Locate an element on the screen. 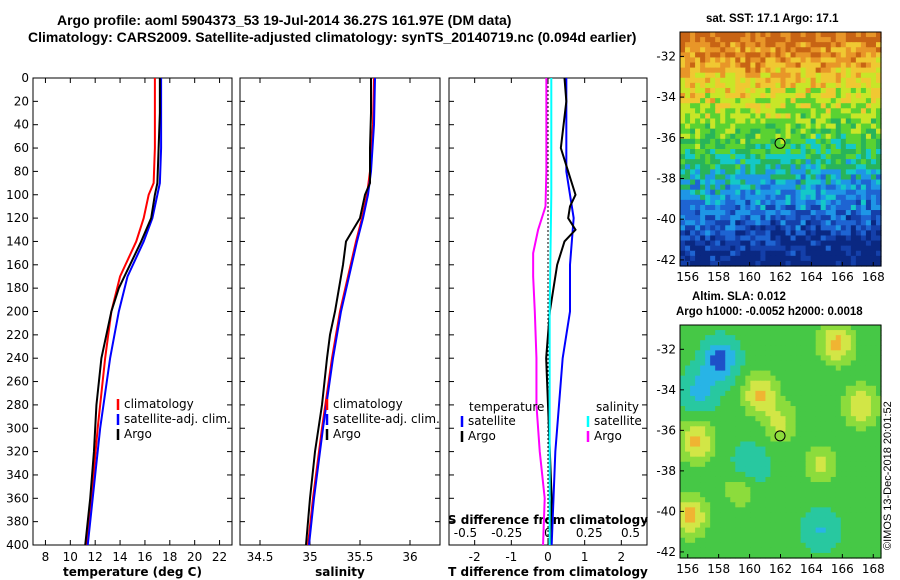  diff-legend-label: Argo is located at coordinates (482, 436).